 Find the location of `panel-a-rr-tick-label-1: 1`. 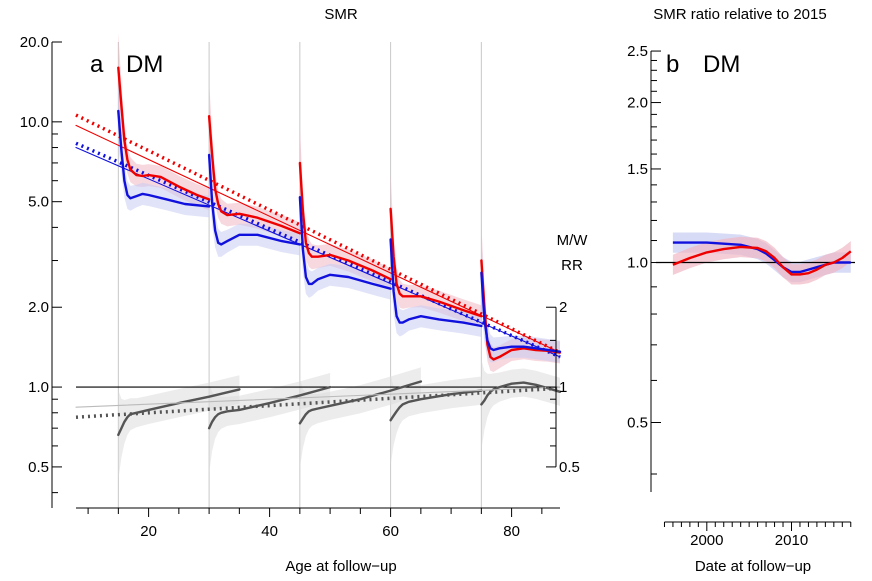

panel-a-rr-tick-label-1: 1 is located at coordinates (563, 387).